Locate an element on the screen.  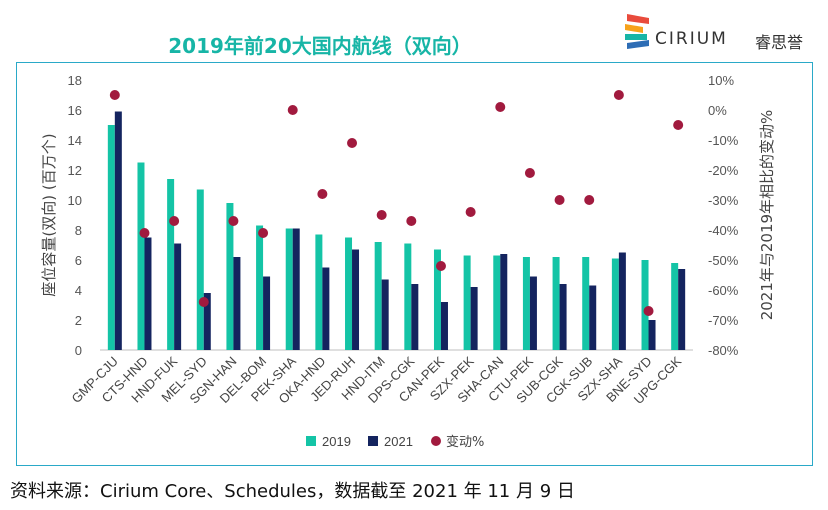
legend-swatch-2019 is located at coordinates (311, 441).